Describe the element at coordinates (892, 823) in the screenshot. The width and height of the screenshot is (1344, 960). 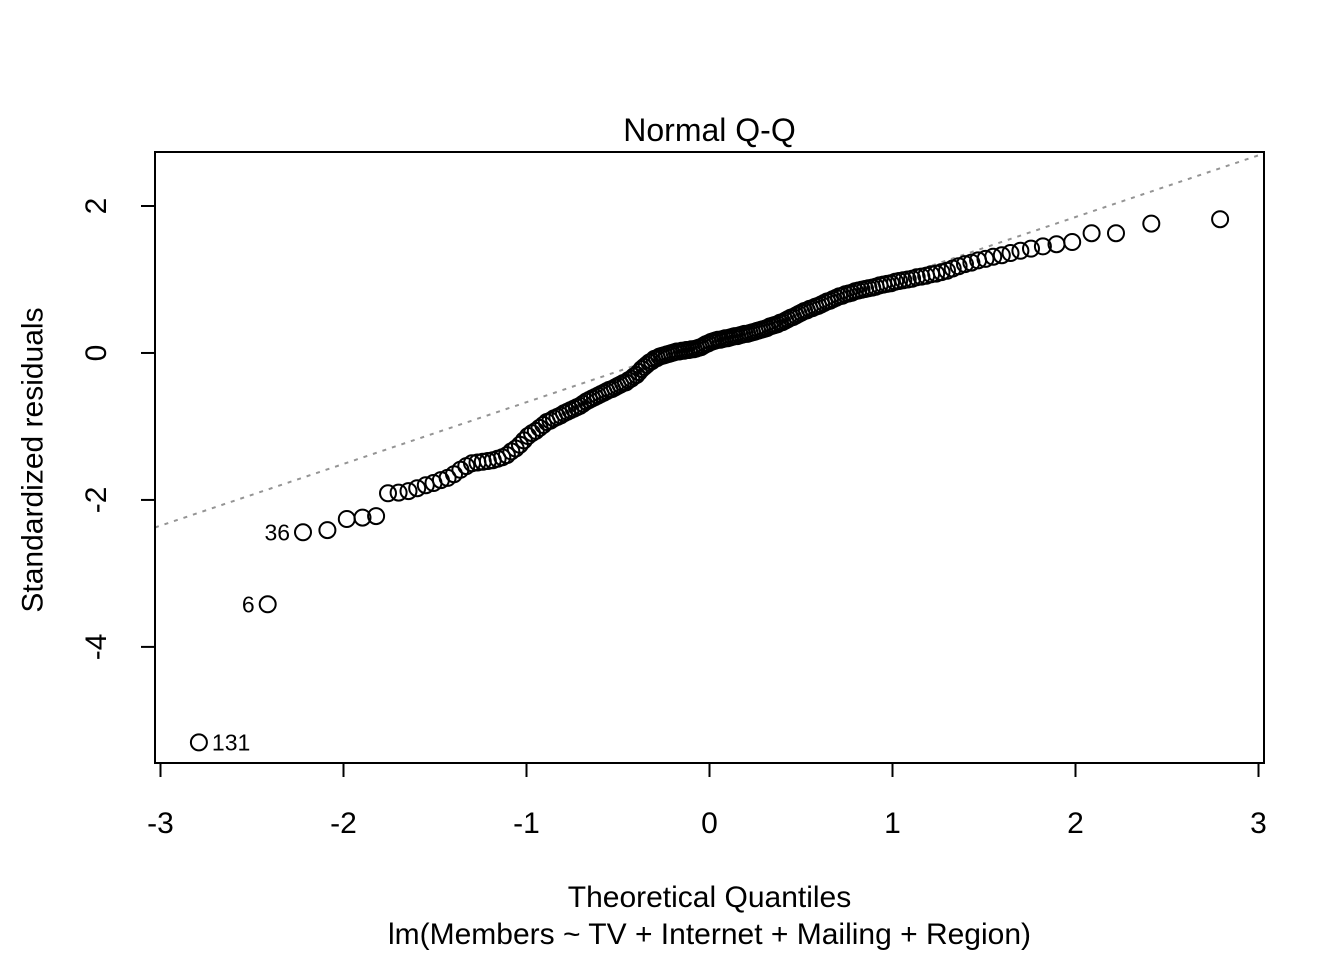
I see `x-tick-label: 1` at that location.